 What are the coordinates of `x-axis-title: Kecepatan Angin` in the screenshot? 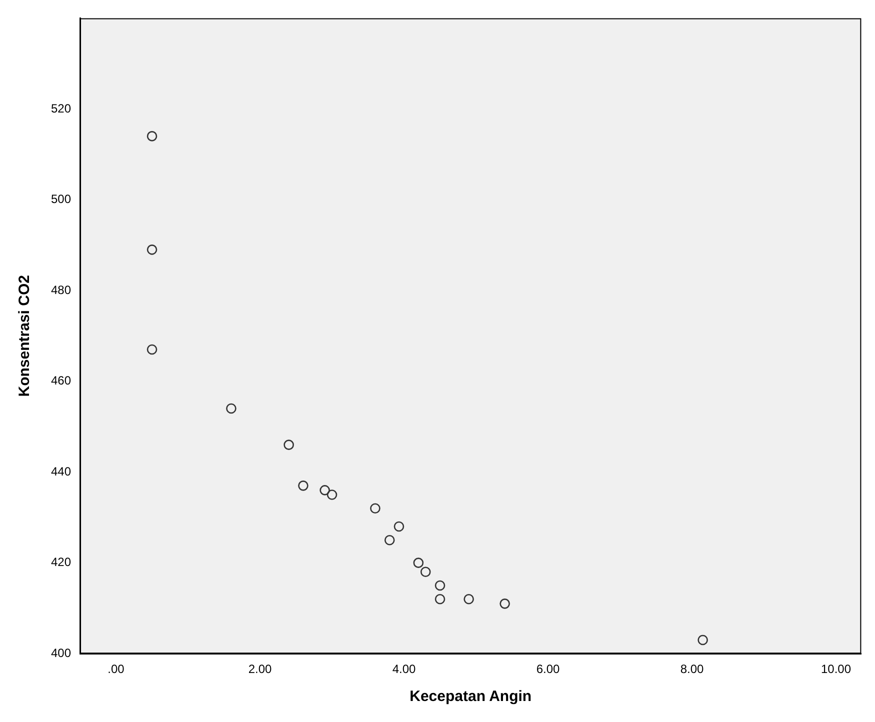 It's located at (471, 697).